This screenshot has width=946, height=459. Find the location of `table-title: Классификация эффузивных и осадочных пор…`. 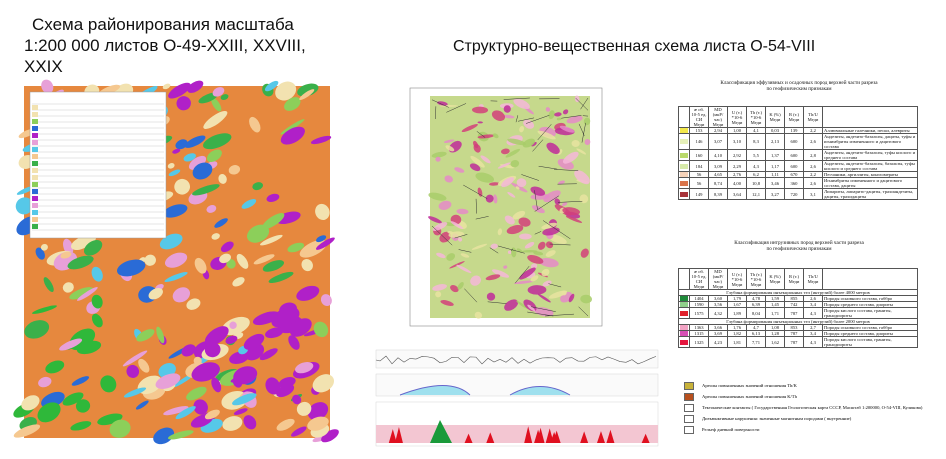

table-title: Классификация эффузивных и осадочных пор… is located at coordinates (799, 86).